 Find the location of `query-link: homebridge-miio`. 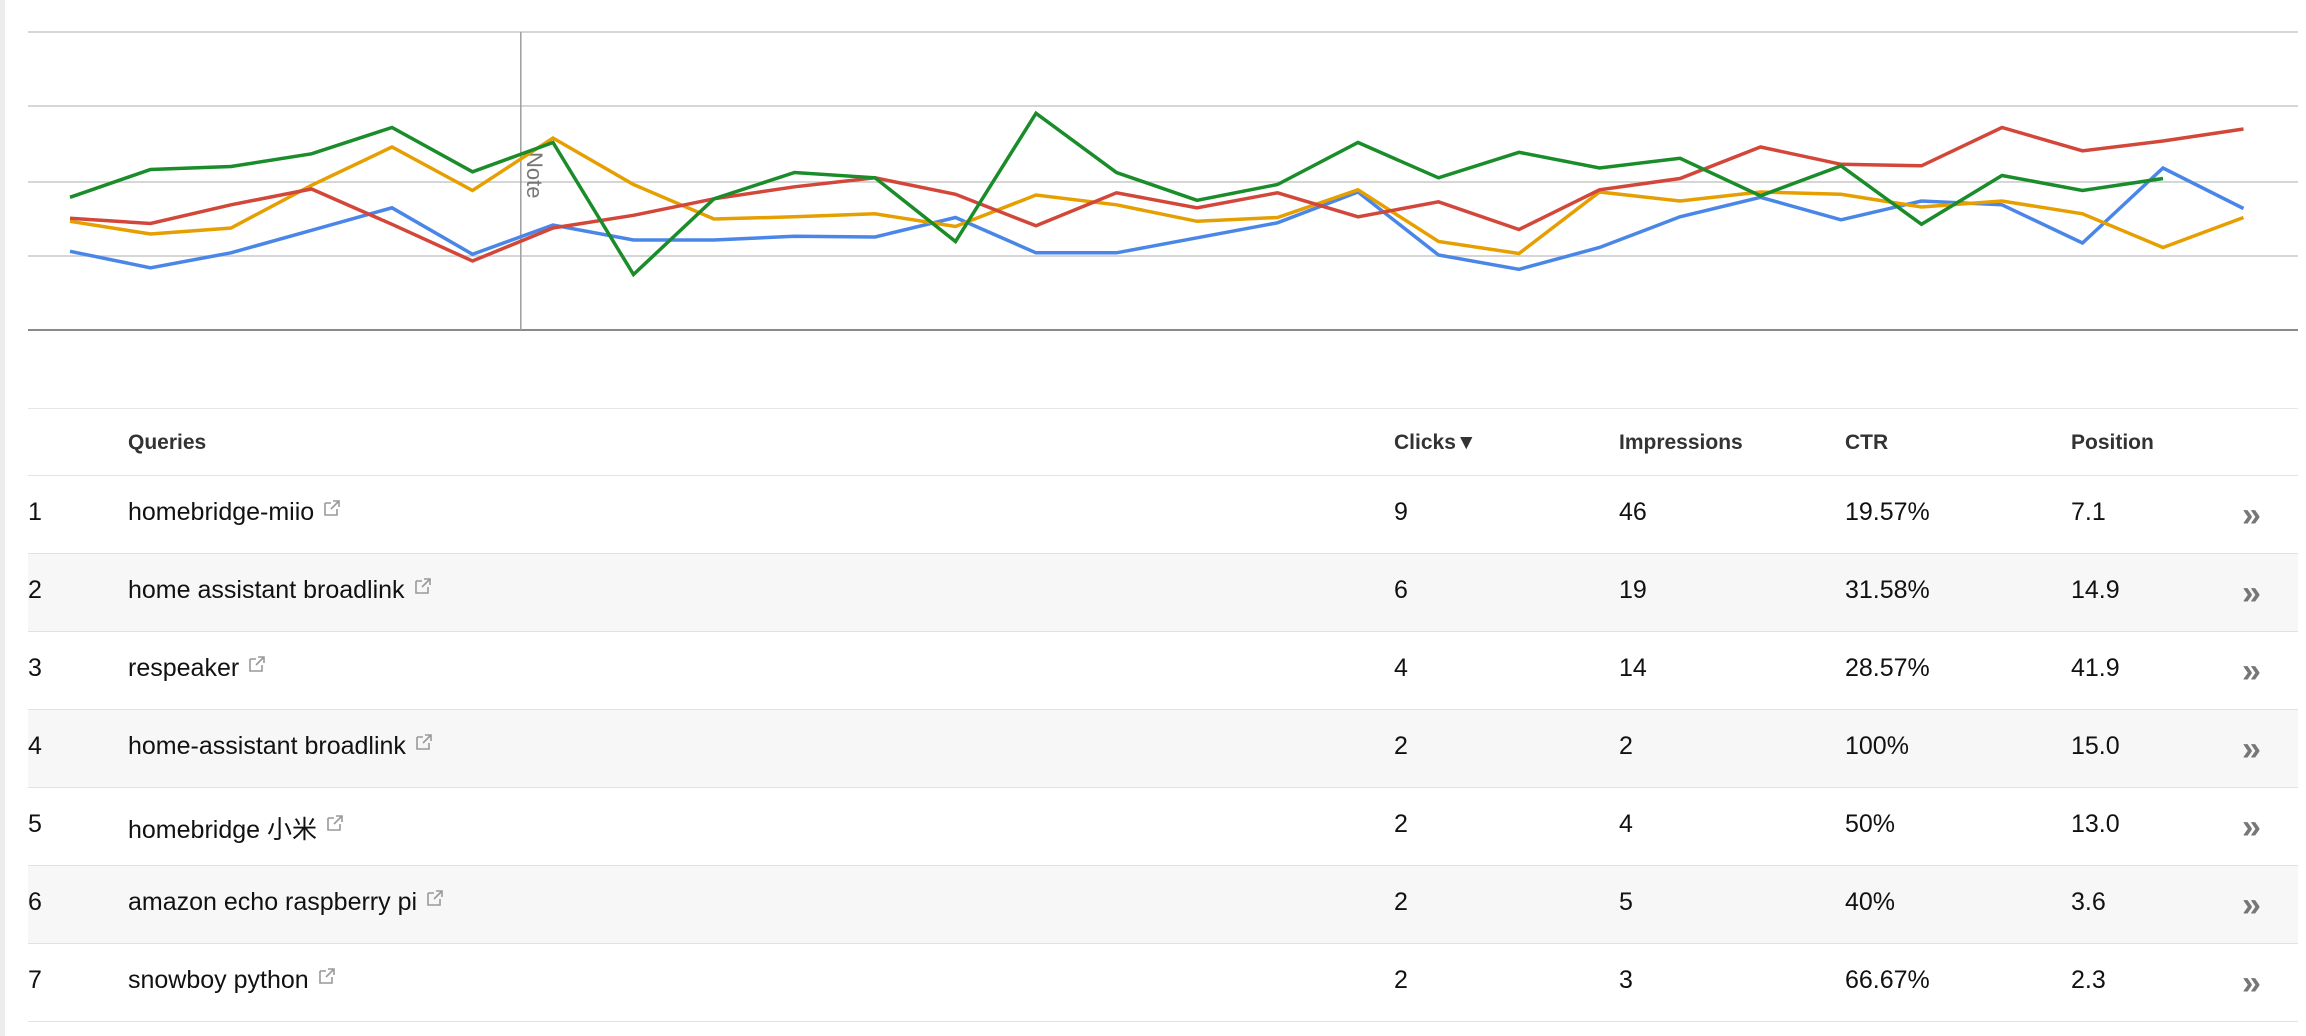

query-link: homebridge-miio is located at coordinates (221, 512).